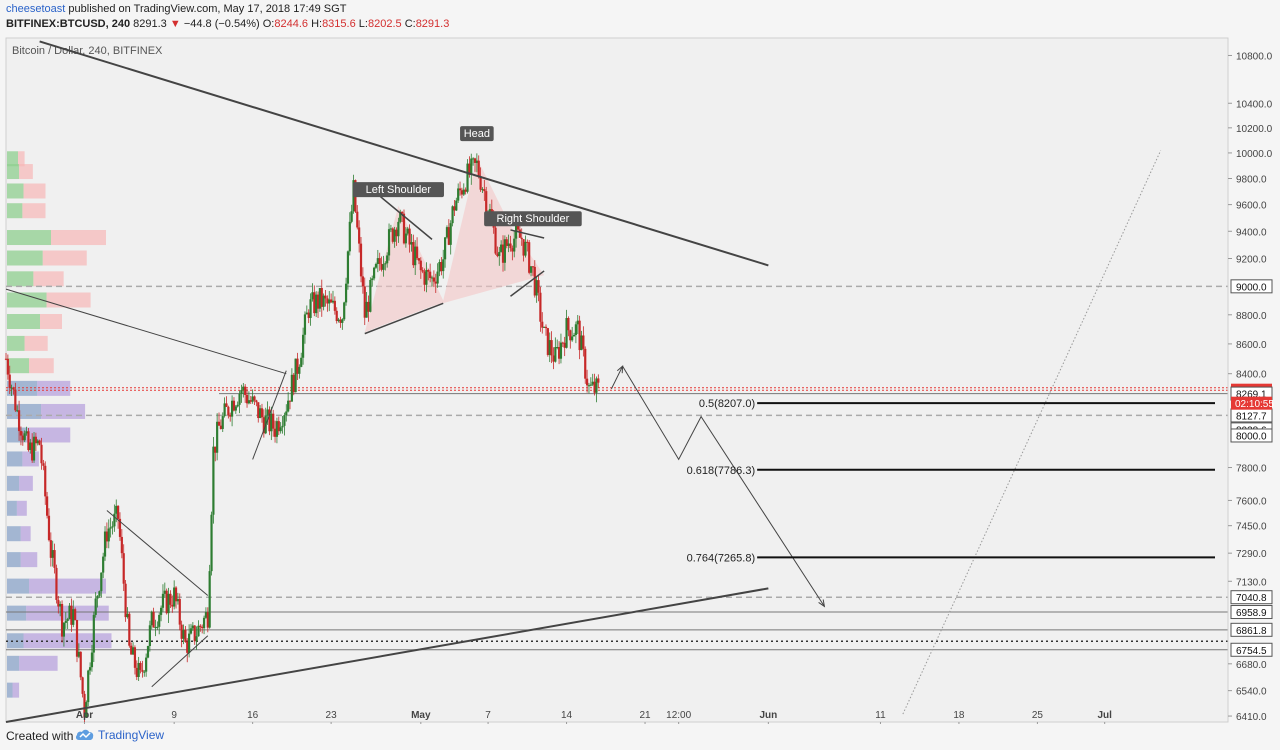 The width and height of the screenshot is (1280, 750). What do you see at coordinates (1254, 129) in the screenshot?
I see `price-tick-label: 10200.0` at bounding box center [1254, 129].